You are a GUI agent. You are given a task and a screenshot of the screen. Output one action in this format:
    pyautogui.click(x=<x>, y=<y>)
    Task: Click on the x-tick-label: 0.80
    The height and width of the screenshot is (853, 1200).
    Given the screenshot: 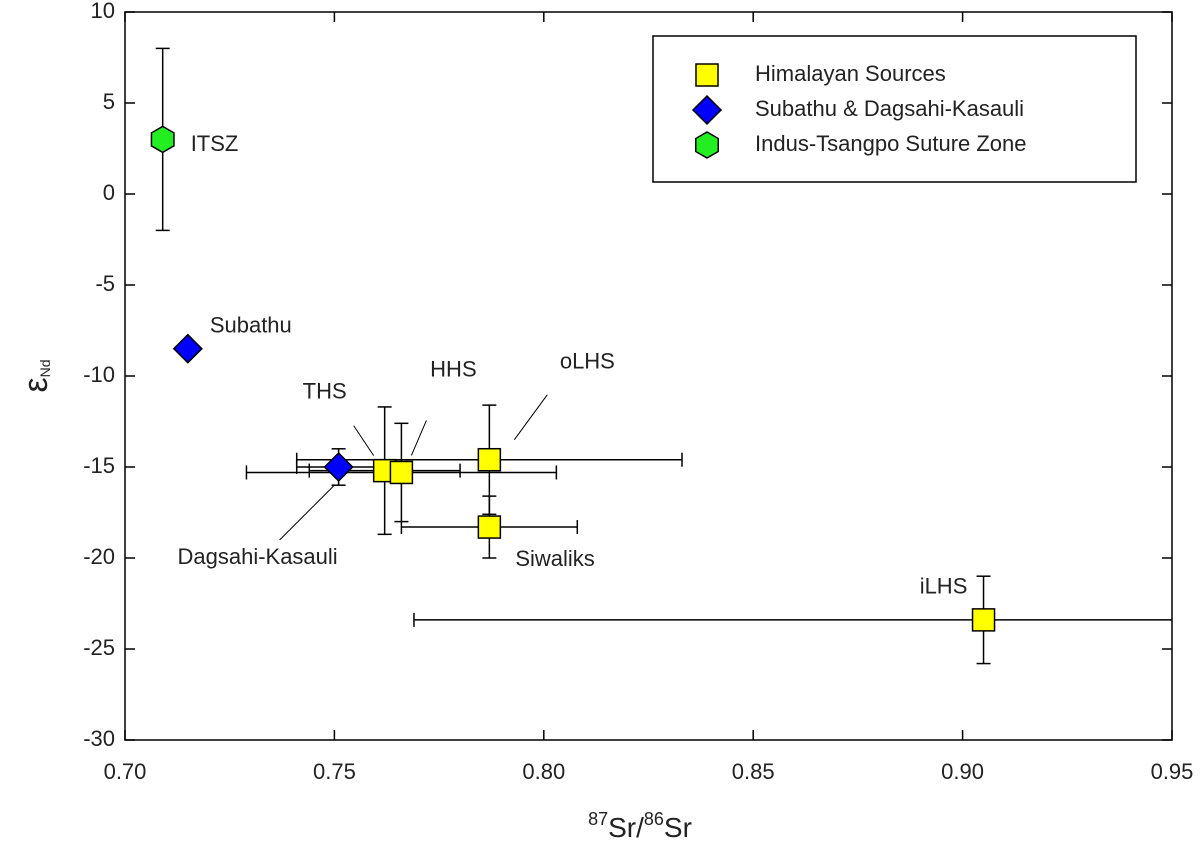 What is the action you would take?
    pyautogui.click(x=543, y=771)
    